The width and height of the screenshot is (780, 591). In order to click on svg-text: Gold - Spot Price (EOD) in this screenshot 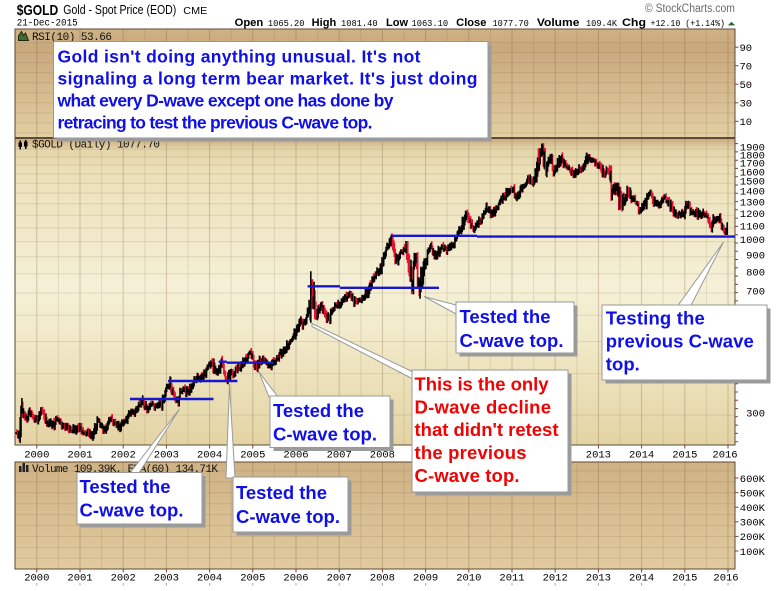, I will do `click(119, 10)`.